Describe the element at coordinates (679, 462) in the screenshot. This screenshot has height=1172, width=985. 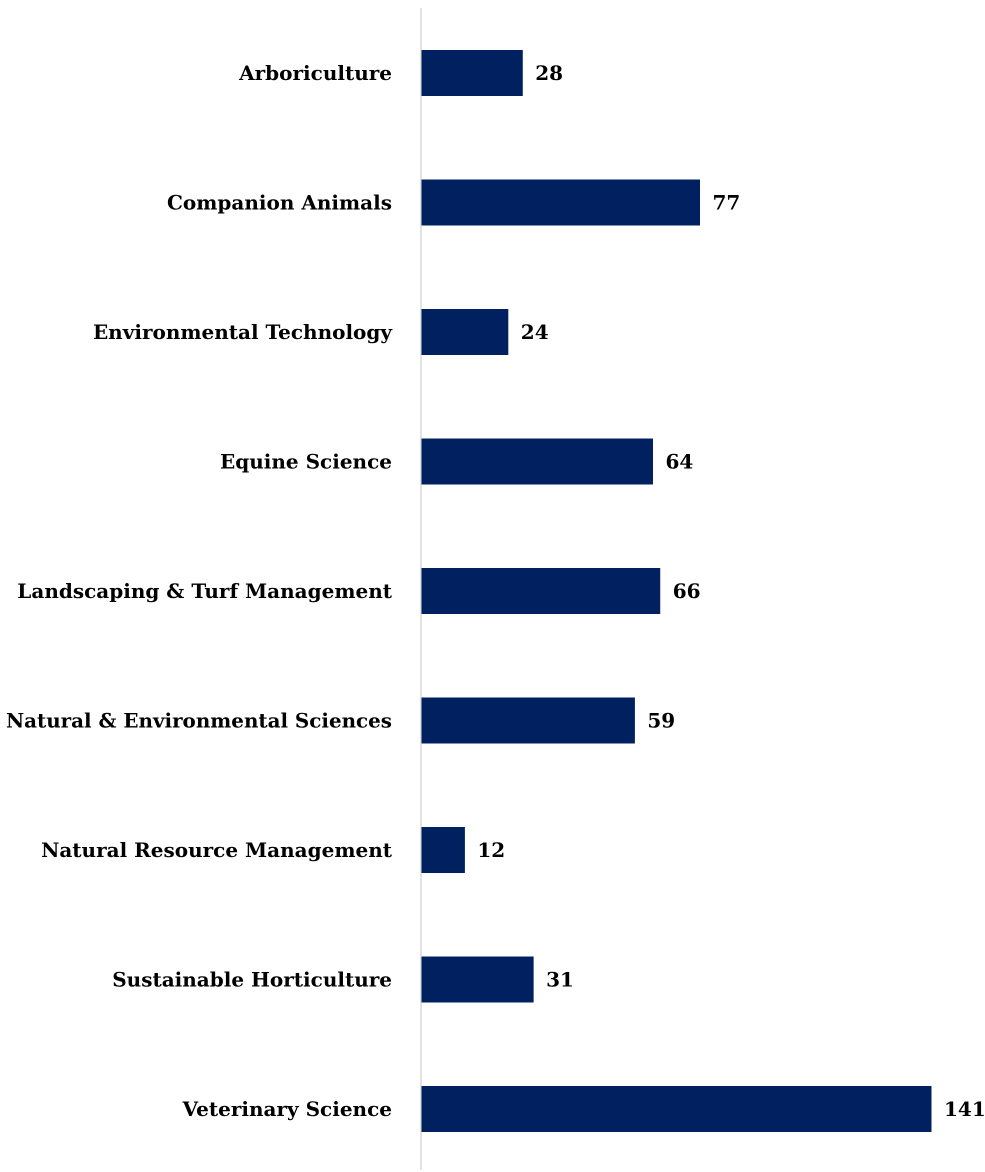
I see `value-label-3: 64` at that location.